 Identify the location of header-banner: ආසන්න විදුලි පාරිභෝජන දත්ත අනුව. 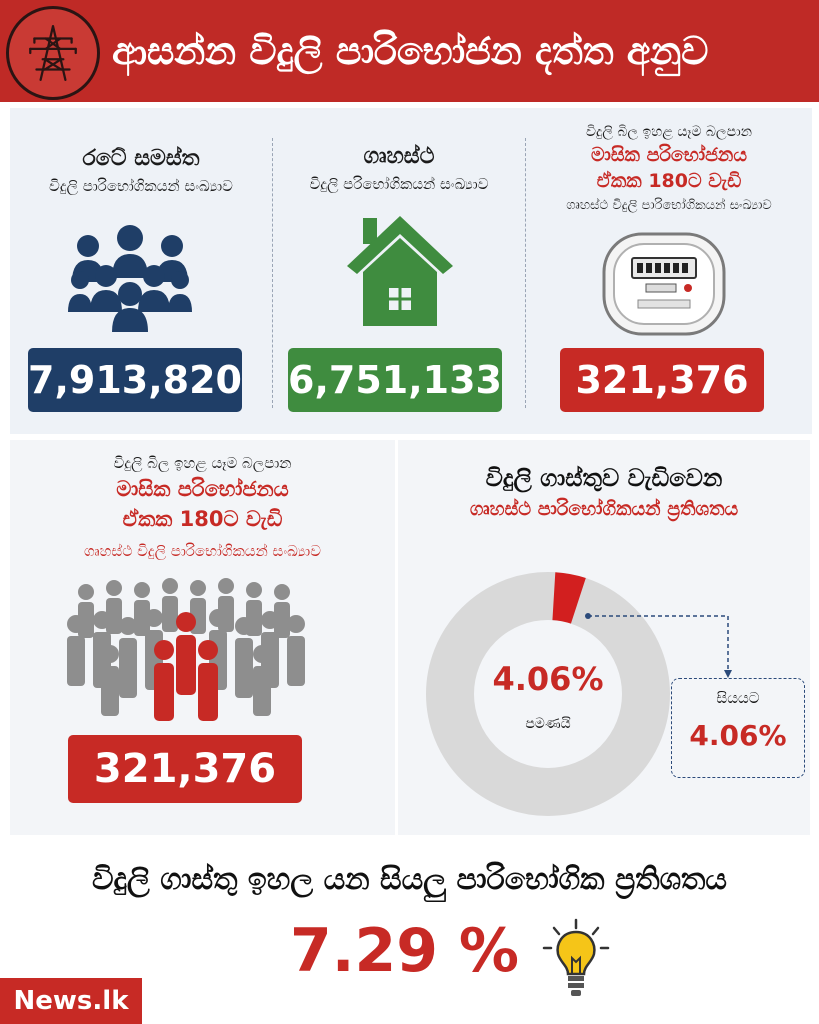
(409, 51).